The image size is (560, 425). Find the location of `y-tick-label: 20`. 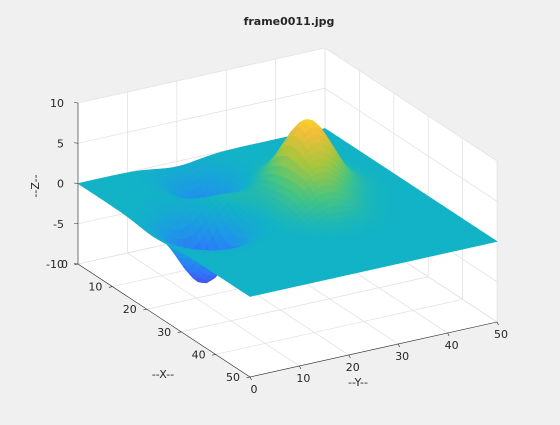

y-tick-label: 20 is located at coordinates (353, 367).